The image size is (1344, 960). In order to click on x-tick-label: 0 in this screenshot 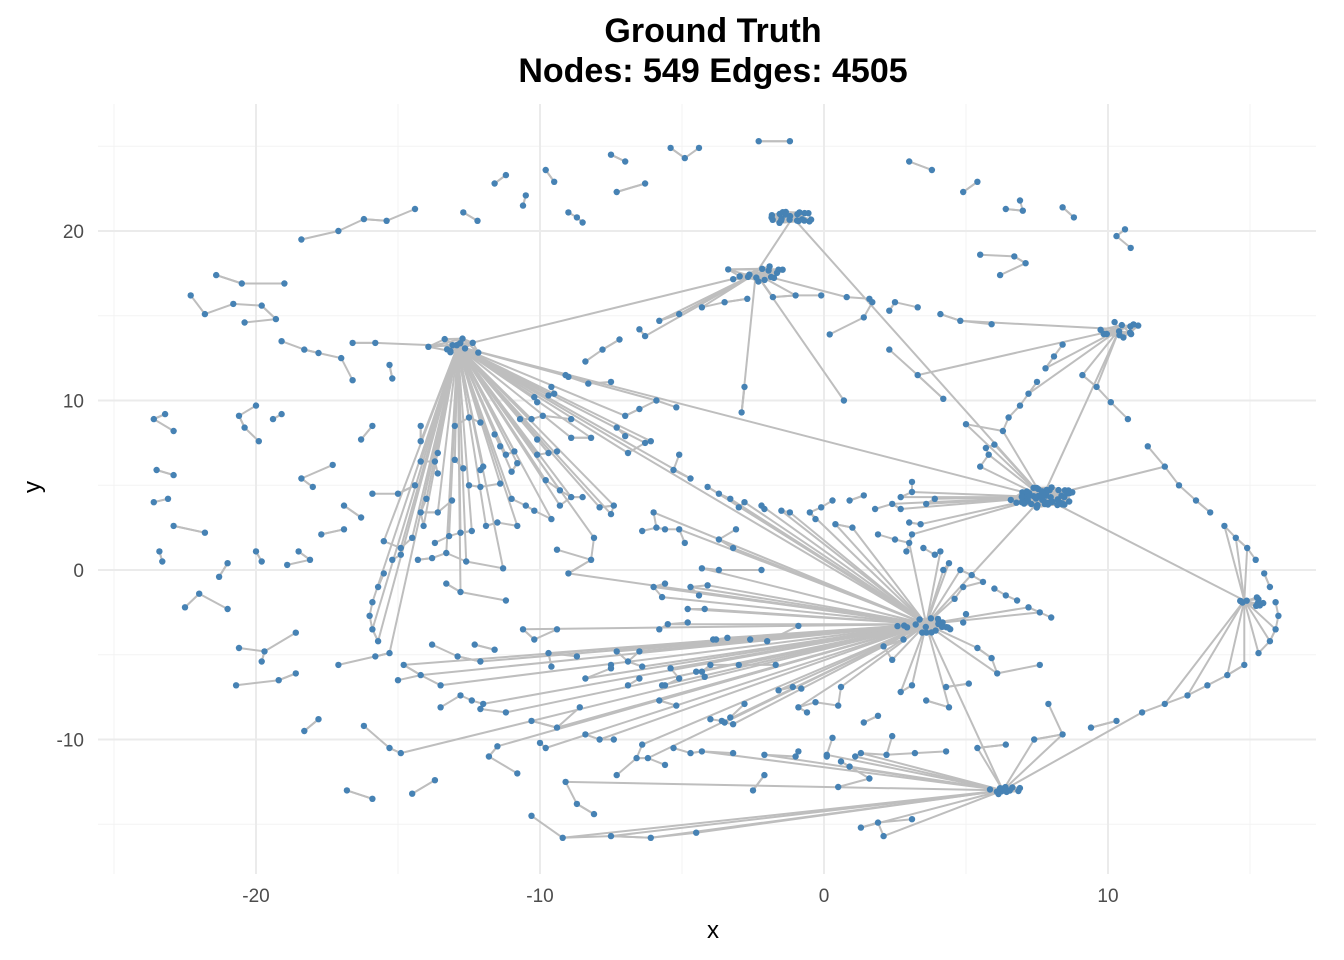, I will do `click(824, 896)`.